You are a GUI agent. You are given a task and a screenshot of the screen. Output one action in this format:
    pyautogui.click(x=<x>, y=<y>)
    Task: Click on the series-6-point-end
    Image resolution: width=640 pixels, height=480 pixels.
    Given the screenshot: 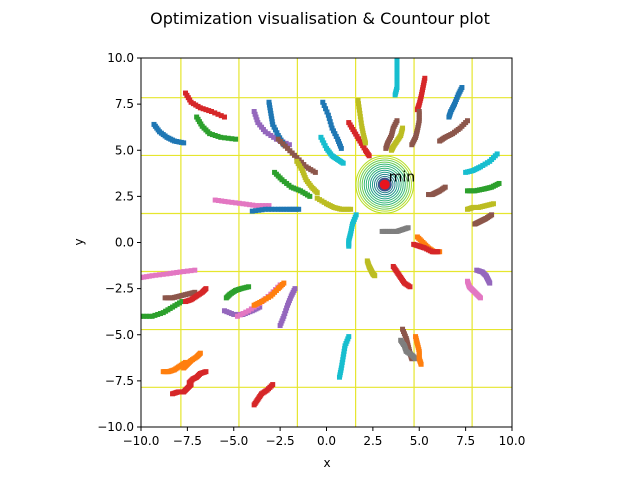 What is the action you would take?
    pyautogui.click(x=317, y=193)
    